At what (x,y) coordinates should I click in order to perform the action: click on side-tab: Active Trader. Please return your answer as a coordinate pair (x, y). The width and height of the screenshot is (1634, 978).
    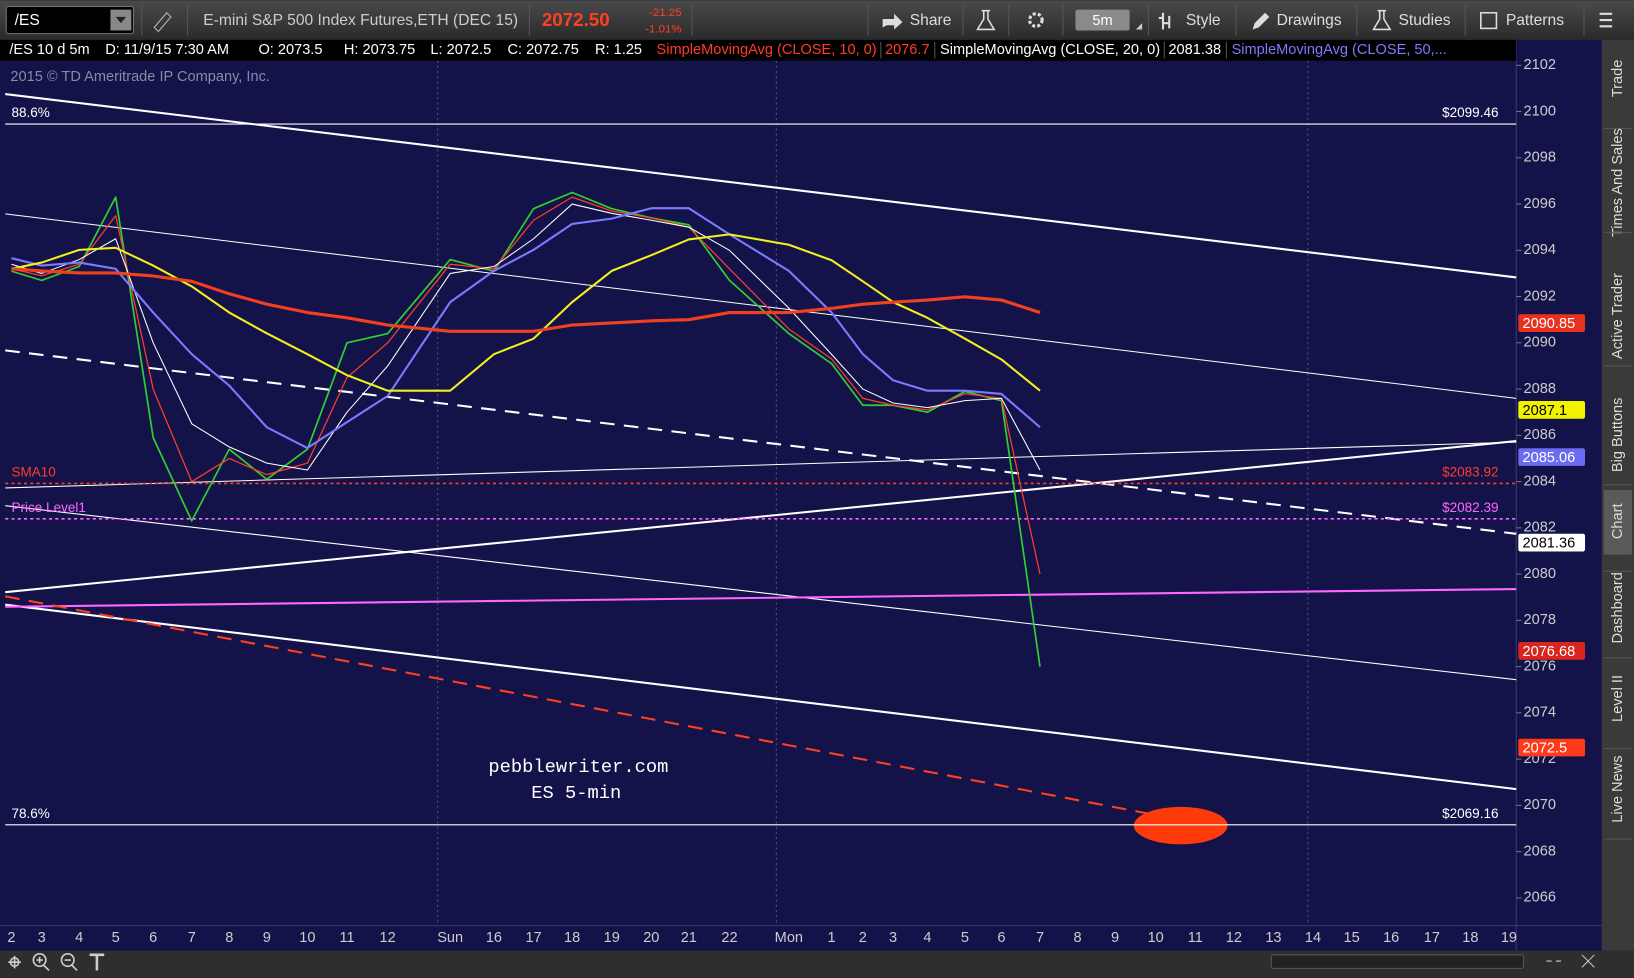
    Looking at the image, I should click on (1618, 316).